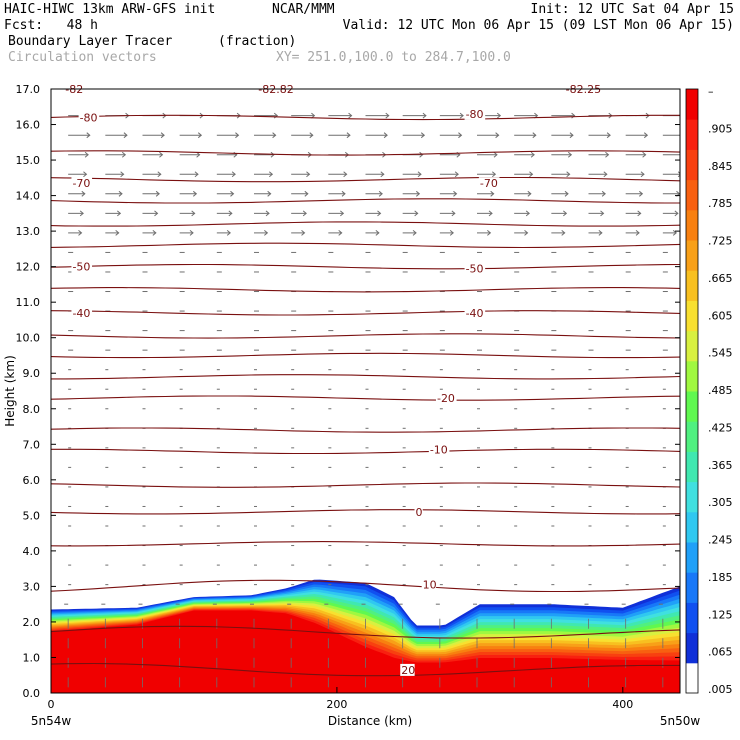 Image resolution: width=740 pixels, height=740 pixels. I want to click on colorbar-label: .785, so click(720, 203).